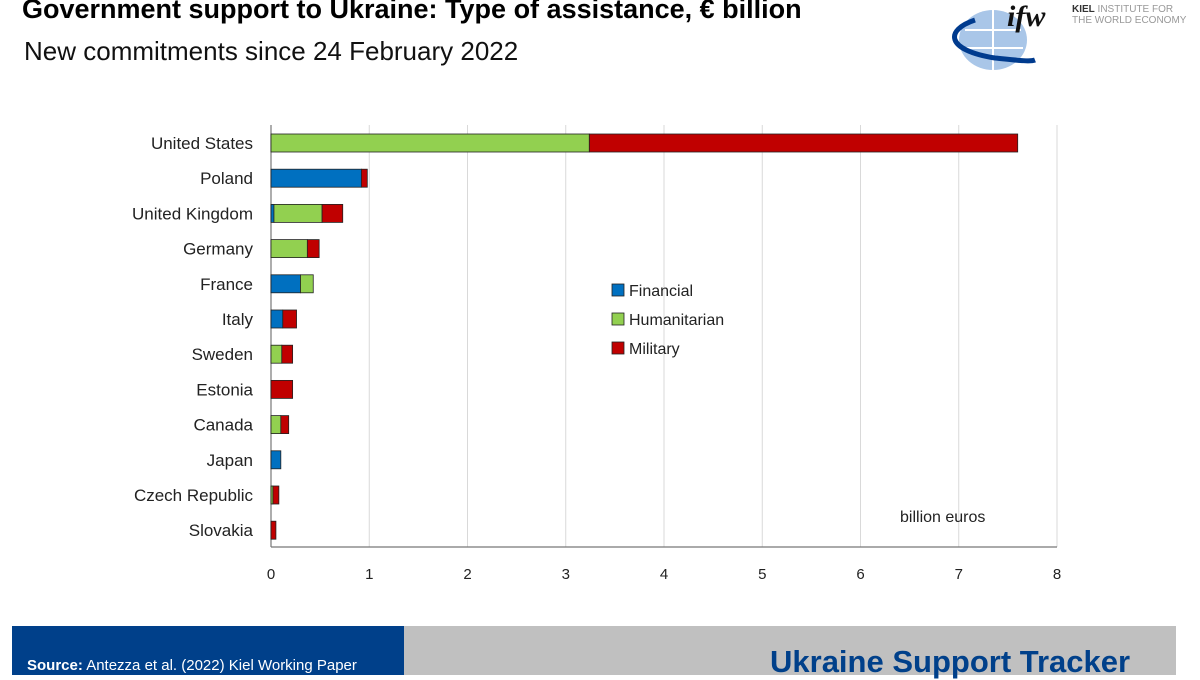 The width and height of the screenshot is (1200, 680). I want to click on unit-label: billion euros, so click(942, 517).